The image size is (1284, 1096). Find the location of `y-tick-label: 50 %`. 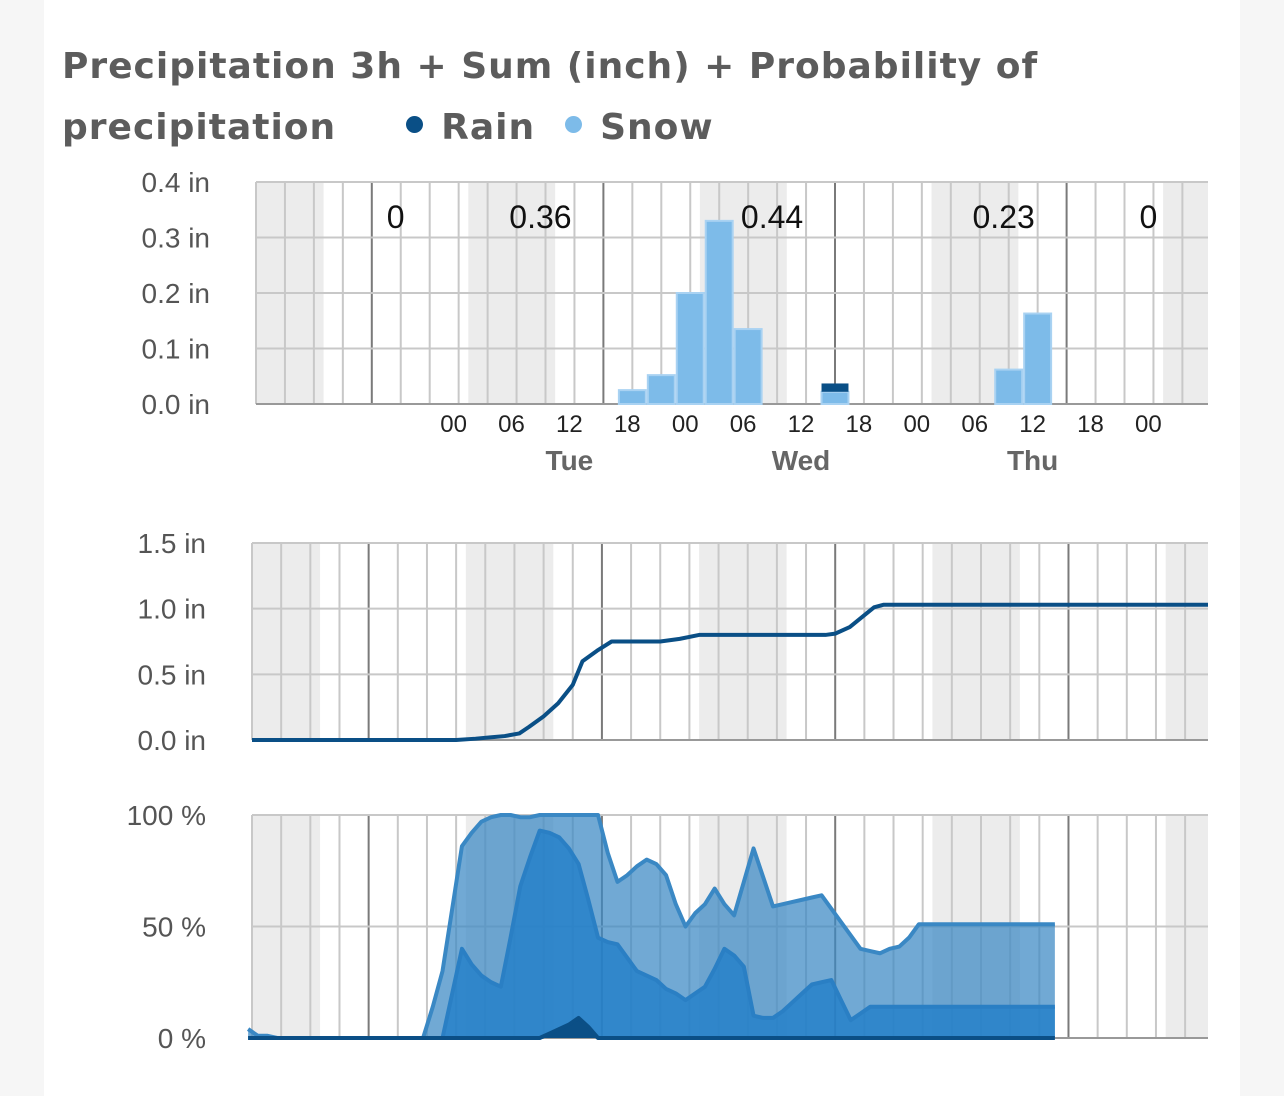

y-tick-label: 50 % is located at coordinates (174, 927).